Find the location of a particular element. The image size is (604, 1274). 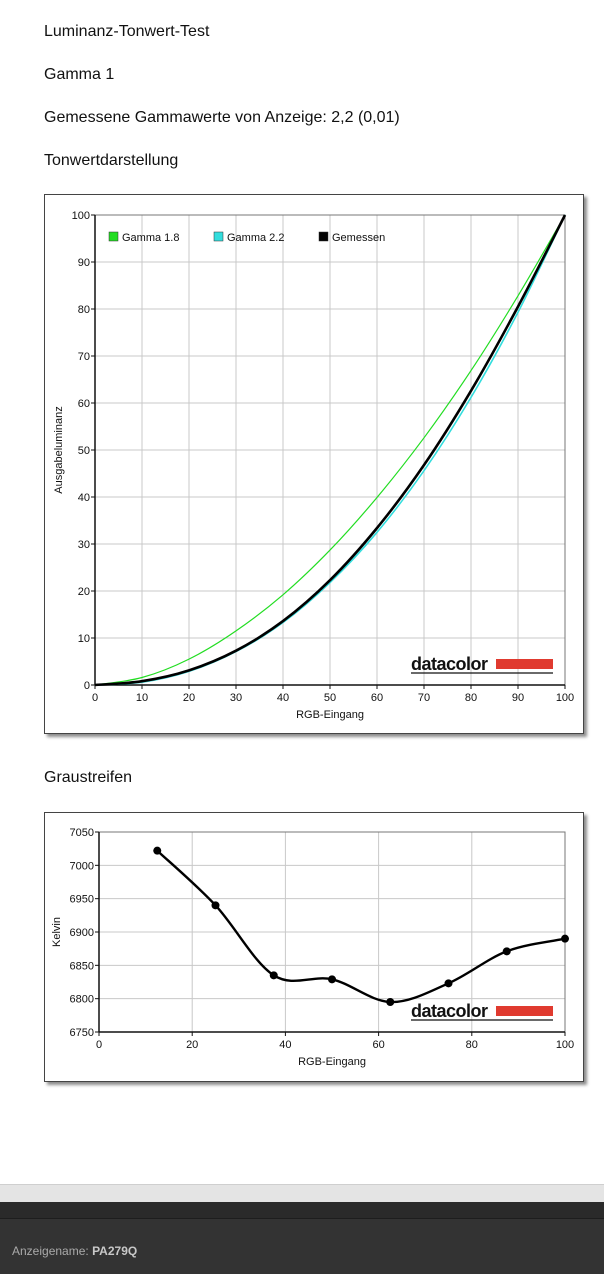

legend-label: Gemessen is located at coordinates (358, 238).